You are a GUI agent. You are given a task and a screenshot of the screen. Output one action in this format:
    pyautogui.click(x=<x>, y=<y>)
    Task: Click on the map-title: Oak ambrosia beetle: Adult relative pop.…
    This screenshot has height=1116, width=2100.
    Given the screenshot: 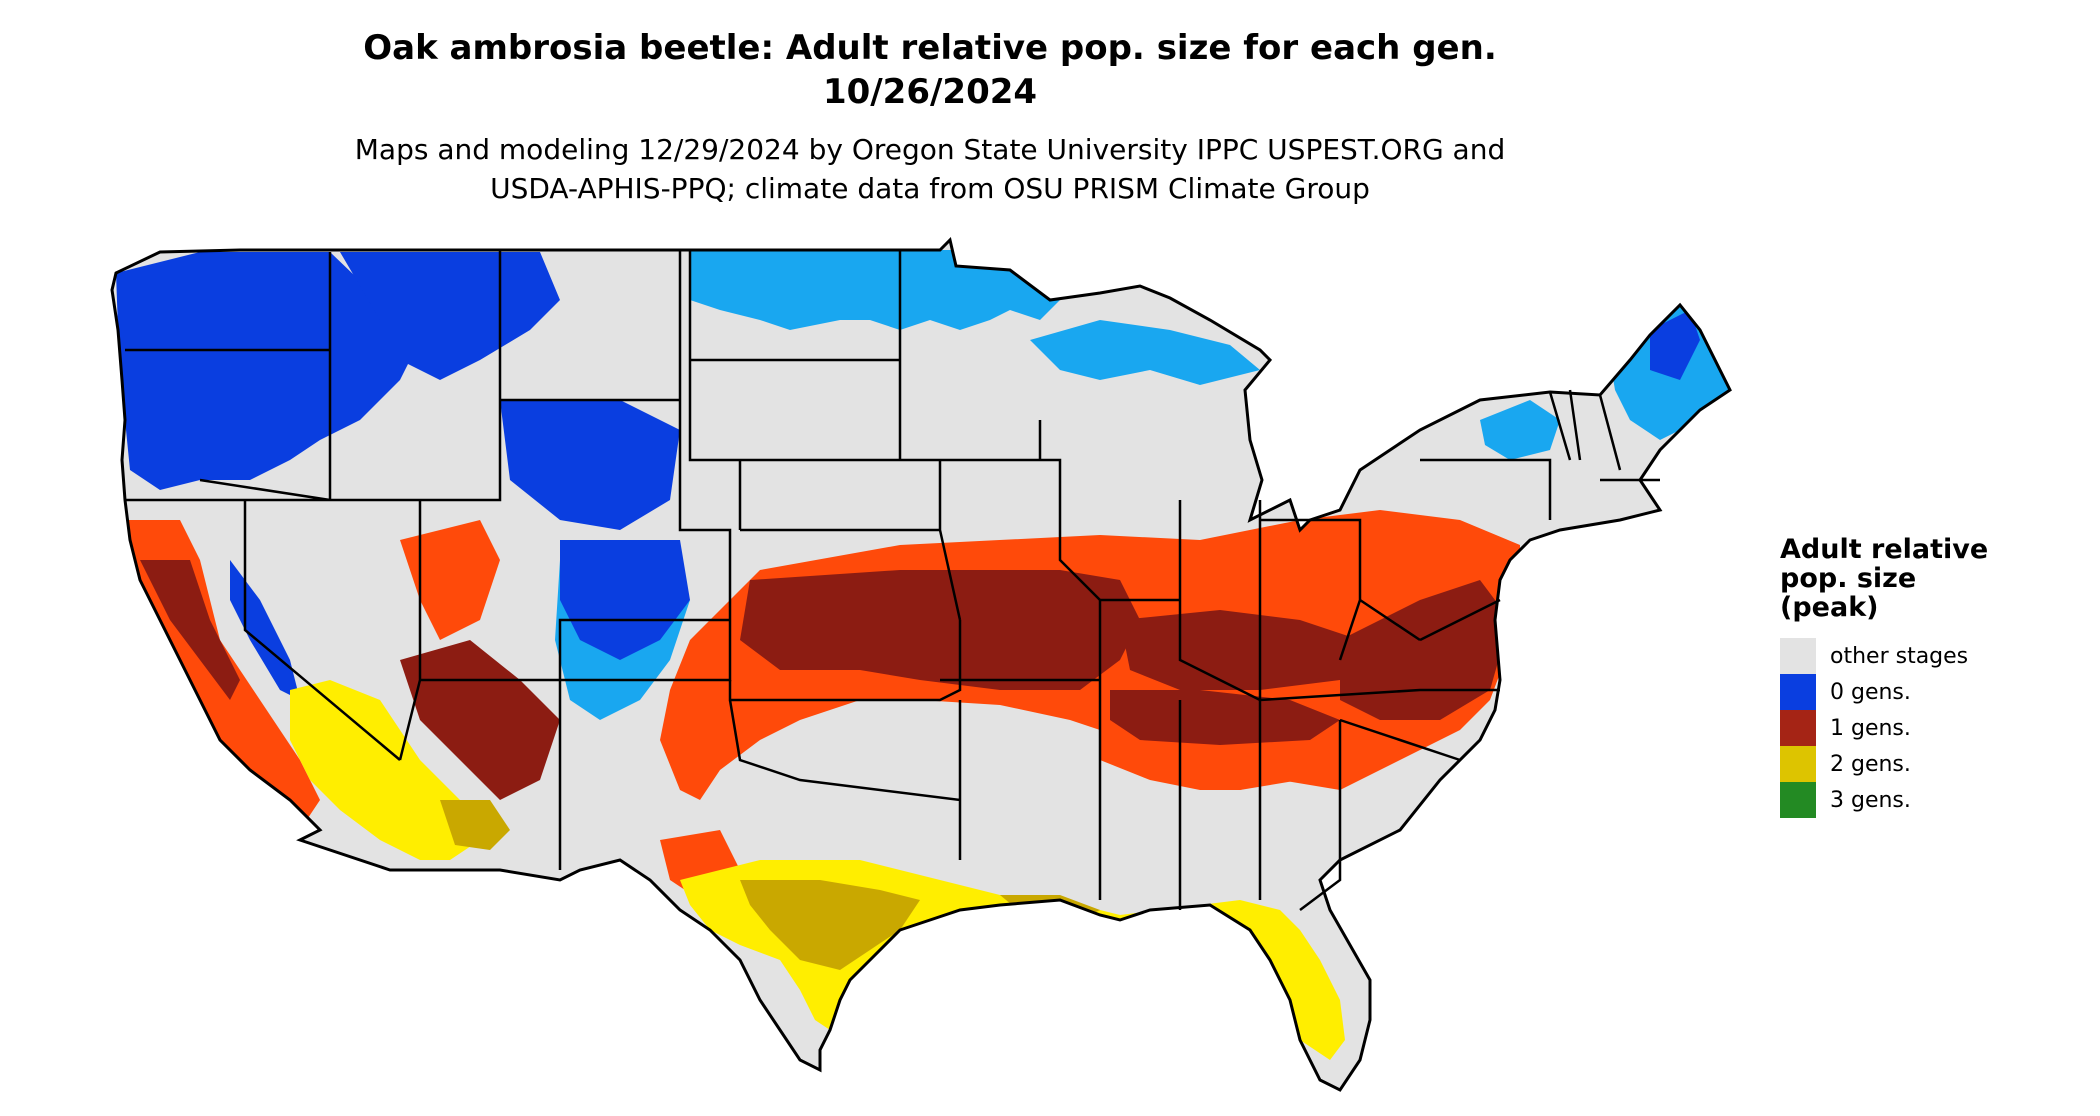 What is the action you would take?
    pyautogui.click(x=930, y=70)
    